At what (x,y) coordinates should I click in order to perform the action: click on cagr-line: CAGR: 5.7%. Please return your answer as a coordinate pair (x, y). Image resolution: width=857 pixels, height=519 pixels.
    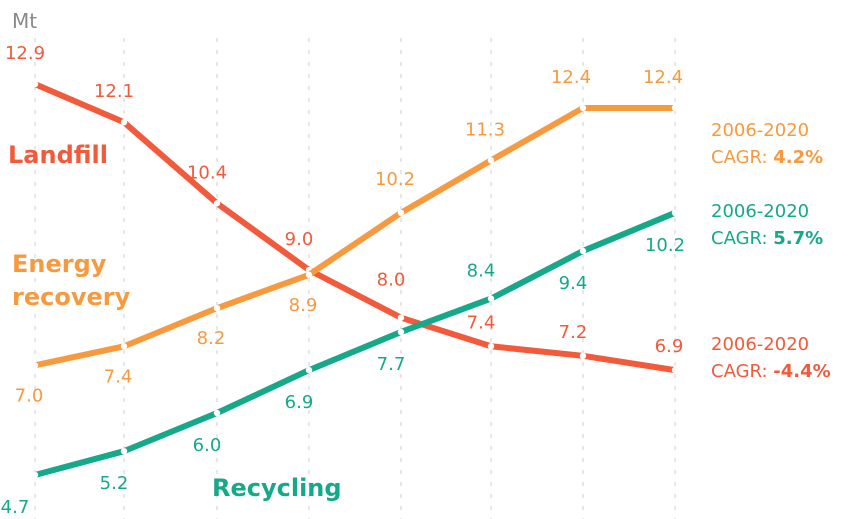
    Looking at the image, I should click on (767, 238).